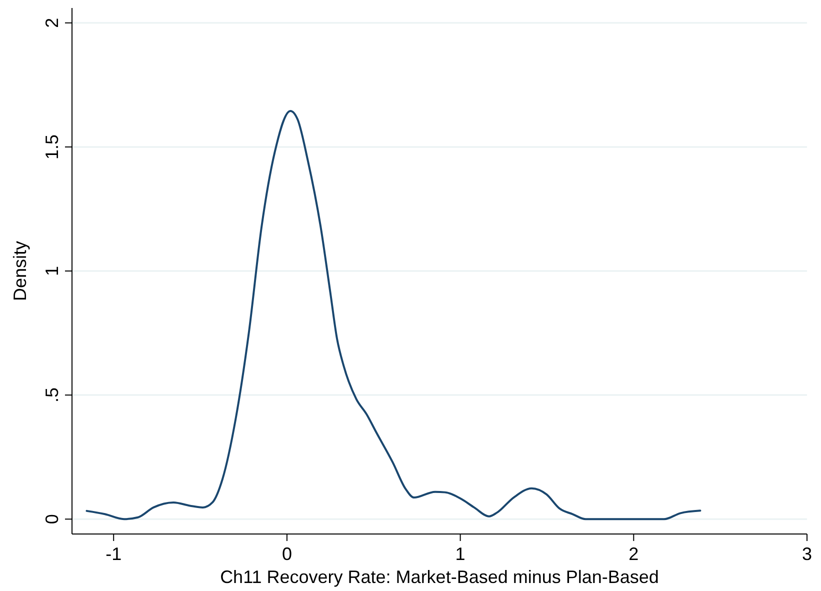 Image resolution: width=821 pixels, height=591 pixels. What do you see at coordinates (52, 147) in the screenshot?
I see `y-tick-label: 1.5` at bounding box center [52, 147].